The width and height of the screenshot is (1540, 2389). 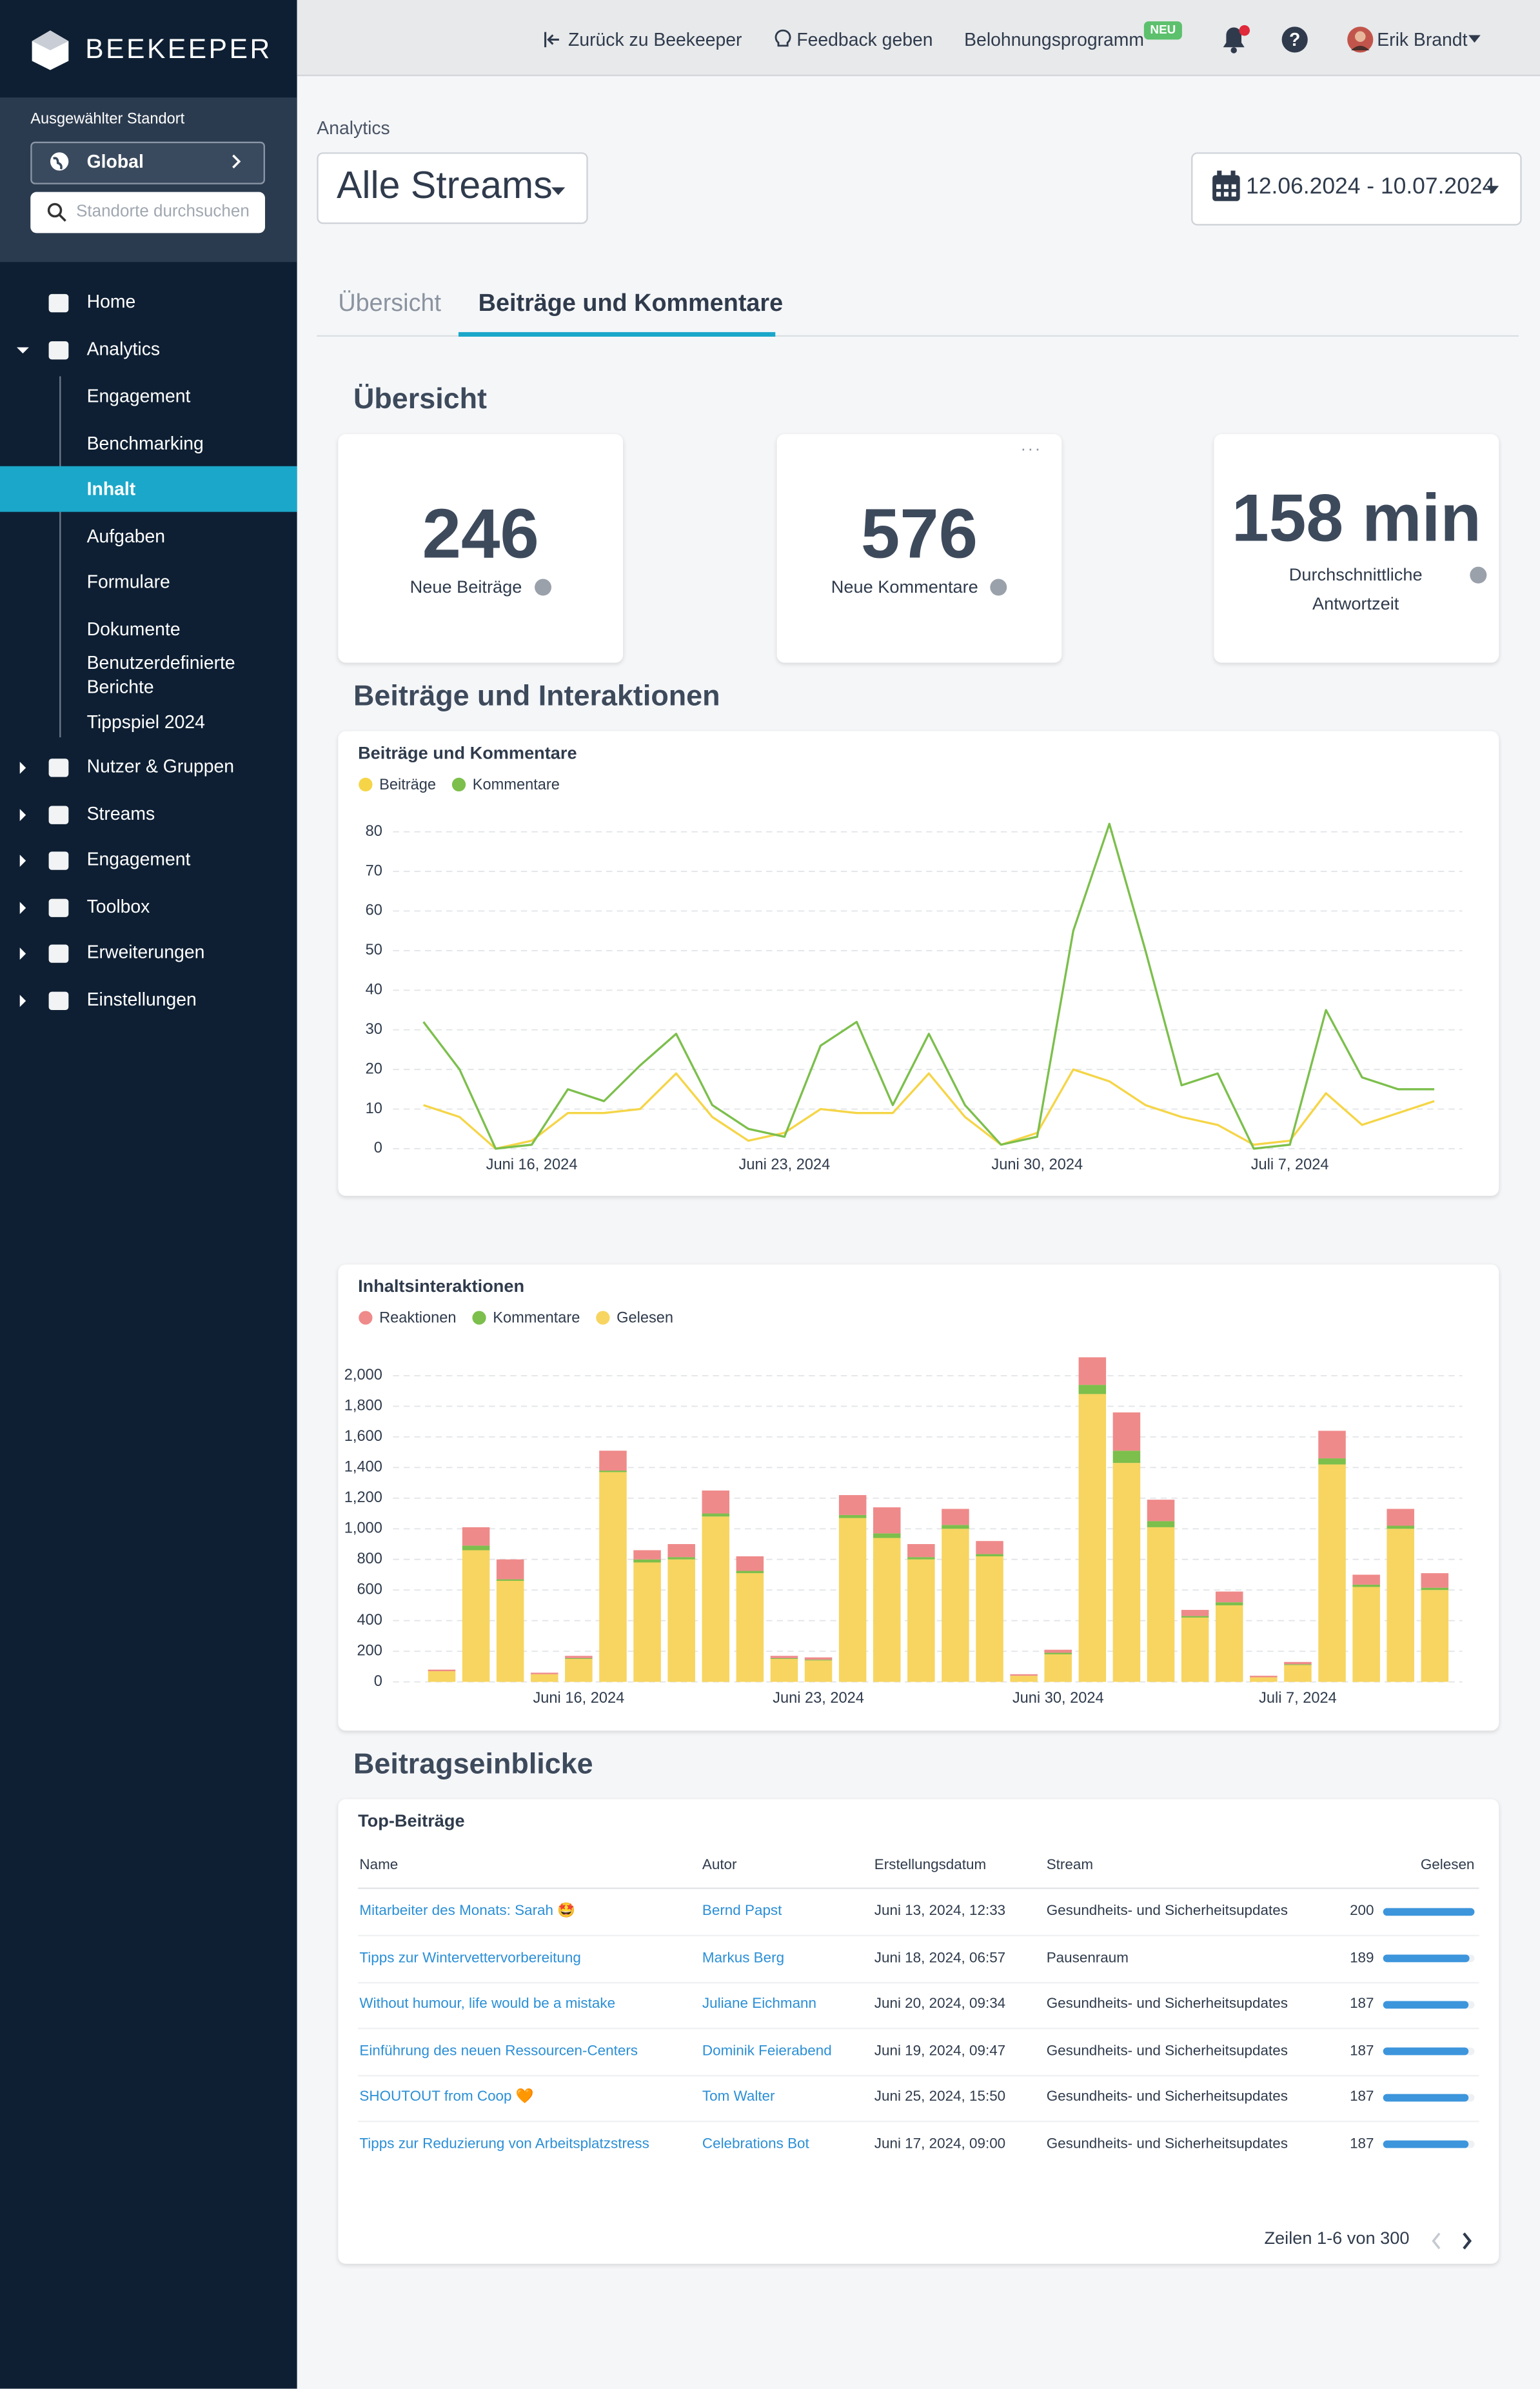 What do you see at coordinates (864, 39) in the screenshot?
I see `header-link: Feedback geben` at bounding box center [864, 39].